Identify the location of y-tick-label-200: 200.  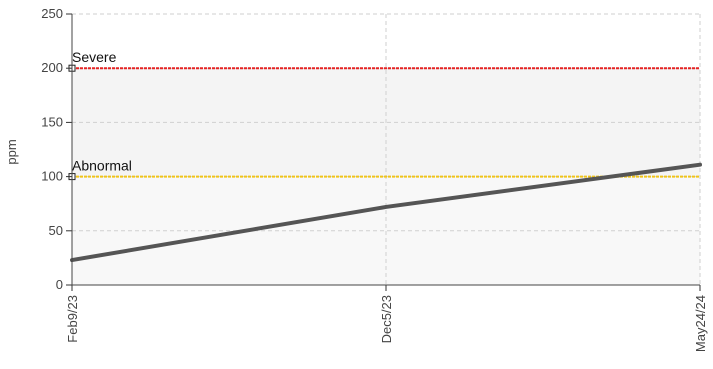
(52, 67).